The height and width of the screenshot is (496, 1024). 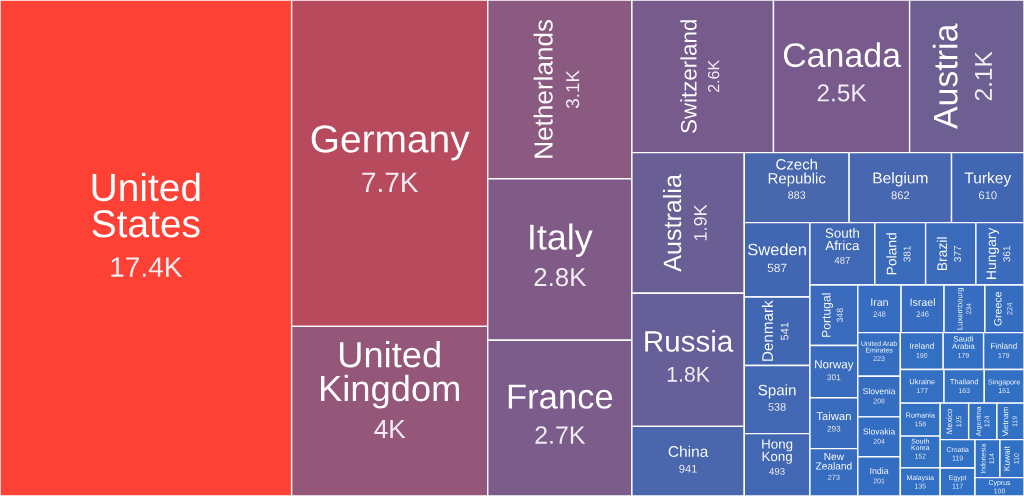 What do you see at coordinates (834, 377) in the screenshot?
I see `data-label: 301` at bounding box center [834, 377].